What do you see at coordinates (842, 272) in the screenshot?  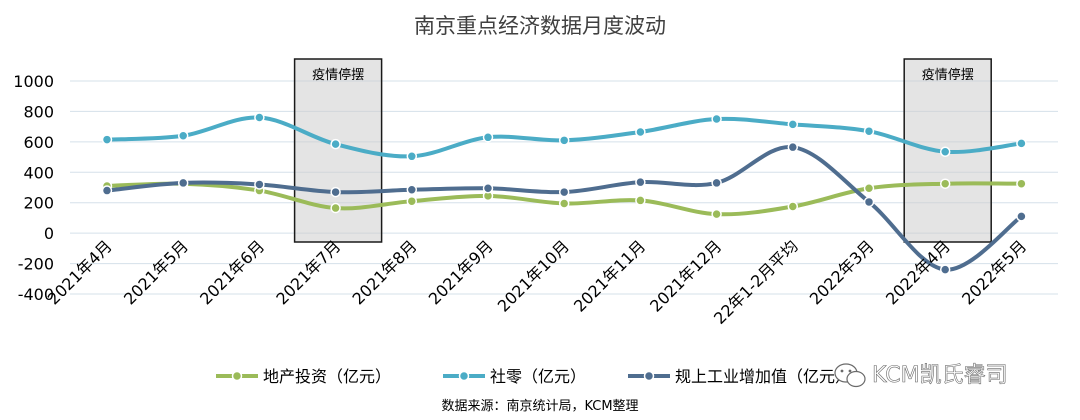 I see `x-tick-label: 2022年3月` at bounding box center [842, 272].